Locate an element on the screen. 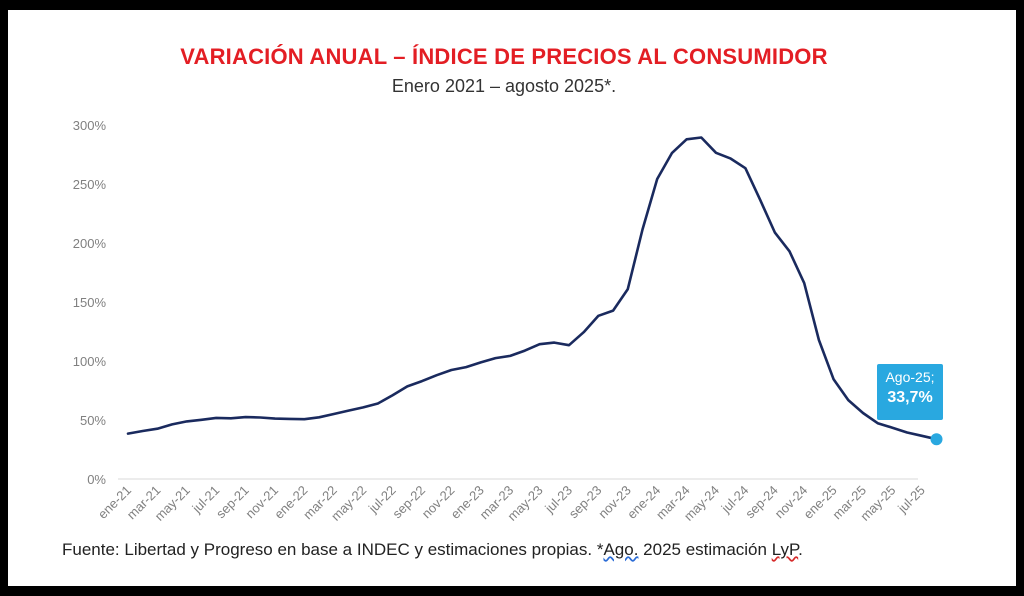 Image resolution: width=1024 pixels, height=596 pixels. source-text-2: 2025 estimación is located at coordinates (705, 549).